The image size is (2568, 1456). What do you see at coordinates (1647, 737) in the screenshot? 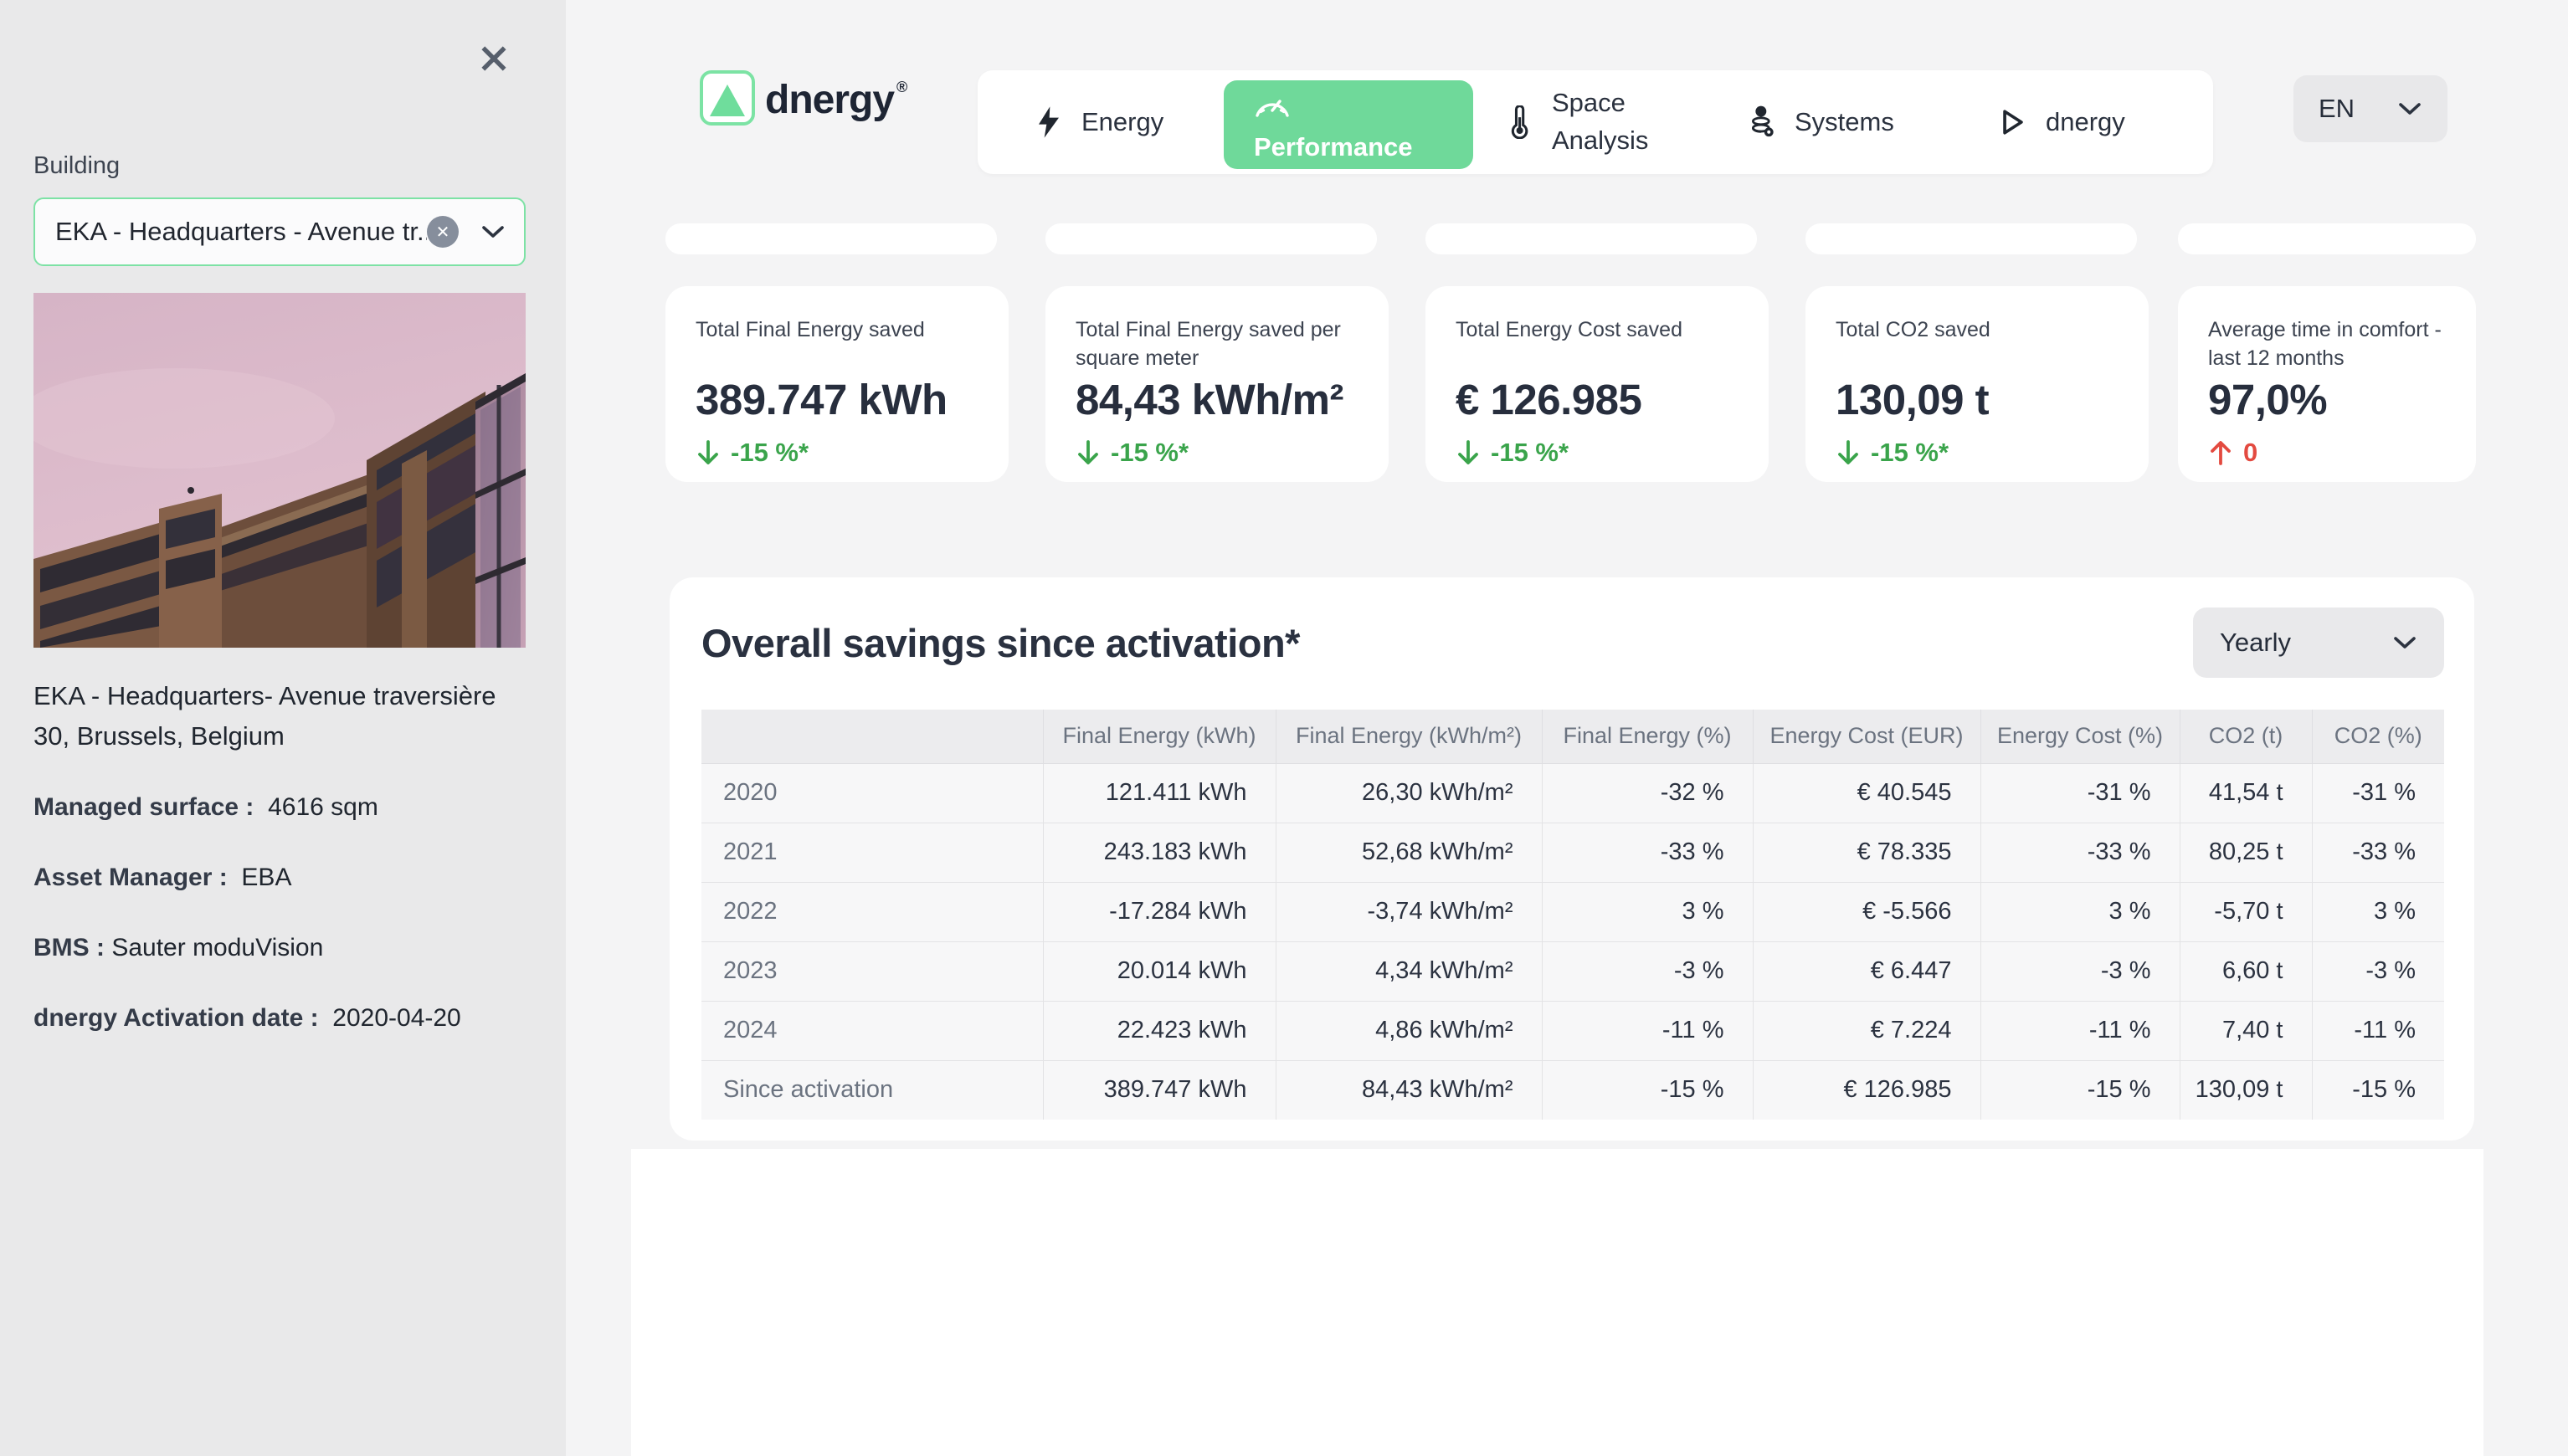
I see `col-header-final-energy-pct: Final Energy (%)` at bounding box center [1647, 737].